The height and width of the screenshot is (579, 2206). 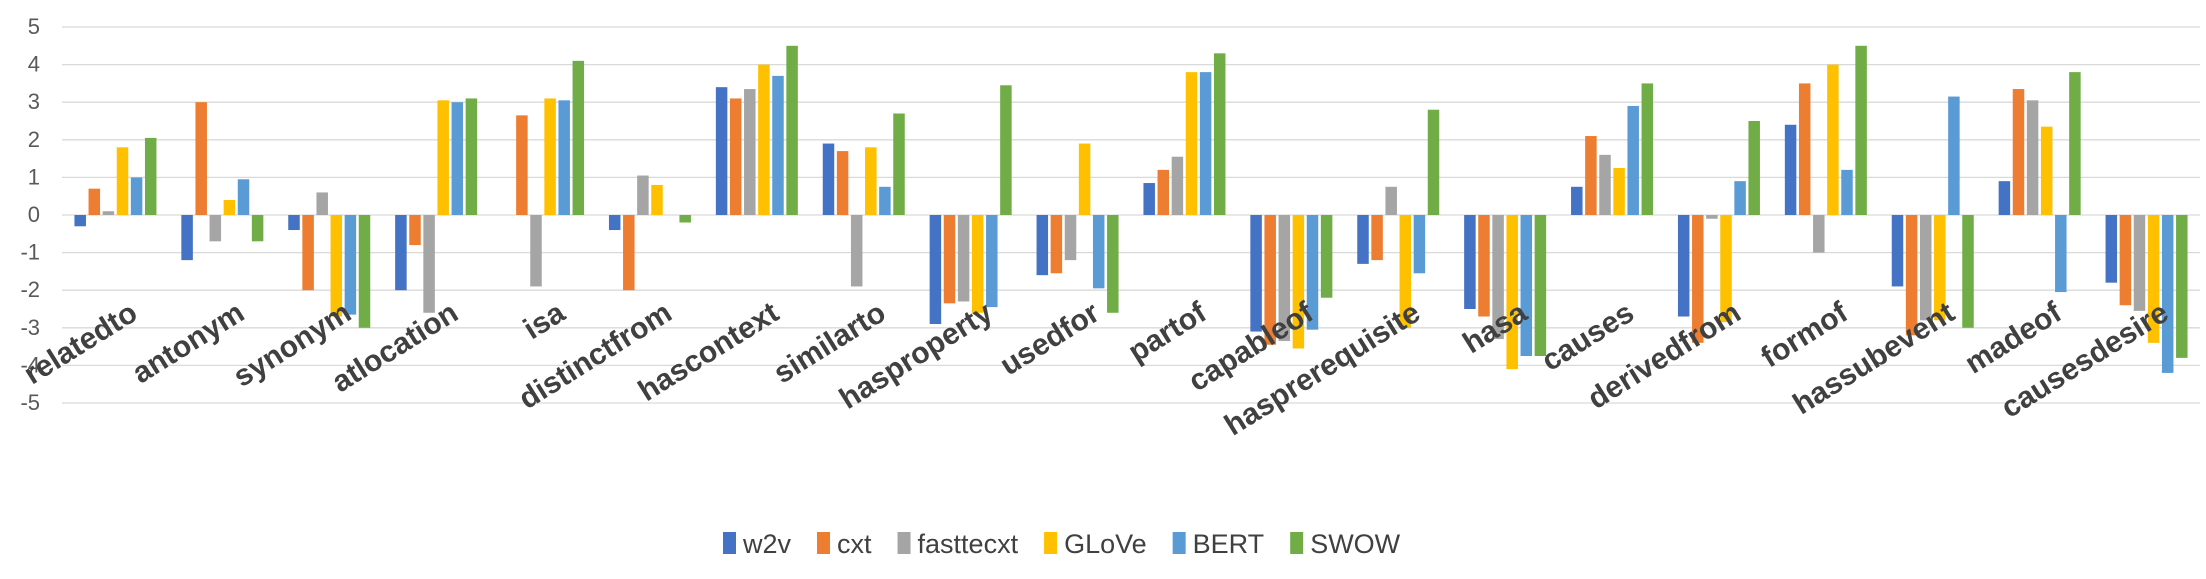 What do you see at coordinates (94, 201) in the screenshot?
I see `bar-cxt-relatedto` at bounding box center [94, 201].